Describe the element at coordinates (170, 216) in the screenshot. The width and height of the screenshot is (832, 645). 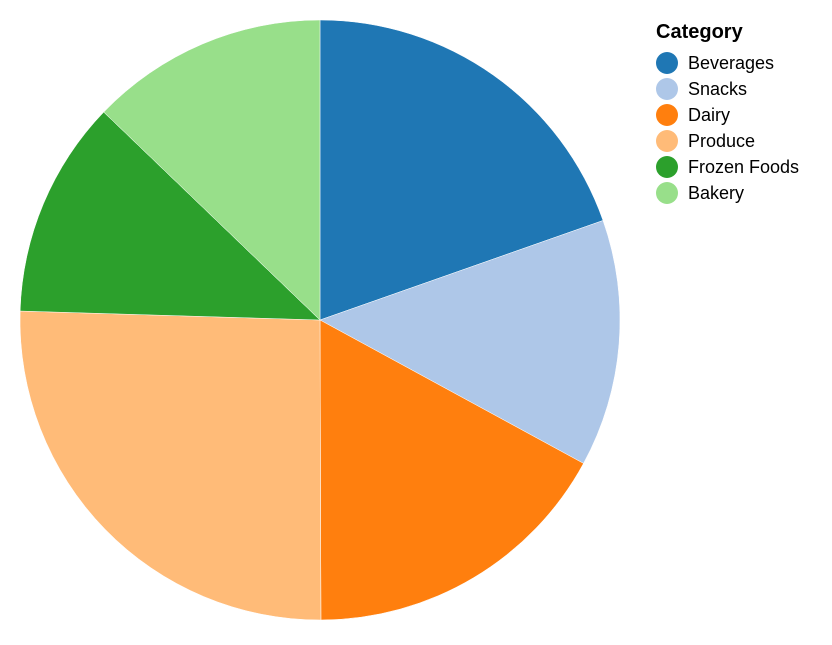
I see `pie-slice-frozen-foods` at that location.